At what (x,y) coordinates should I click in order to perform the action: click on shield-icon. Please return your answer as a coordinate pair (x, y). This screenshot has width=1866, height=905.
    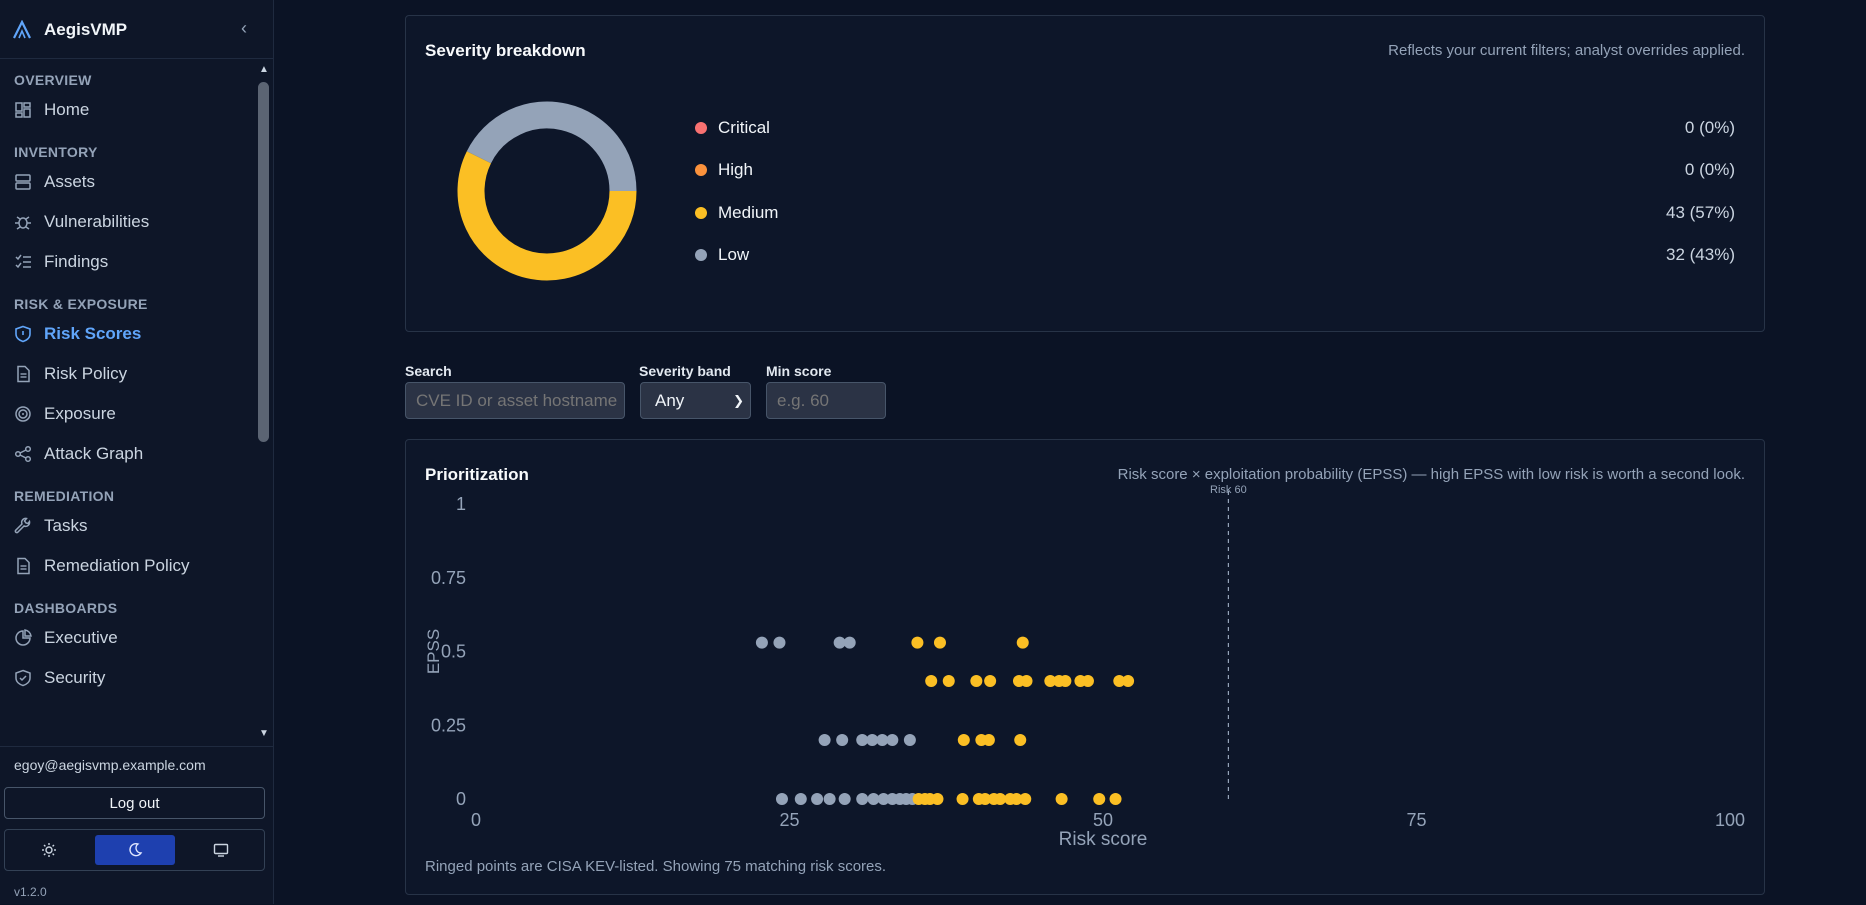
    Looking at the image, I should click on (23, 334).